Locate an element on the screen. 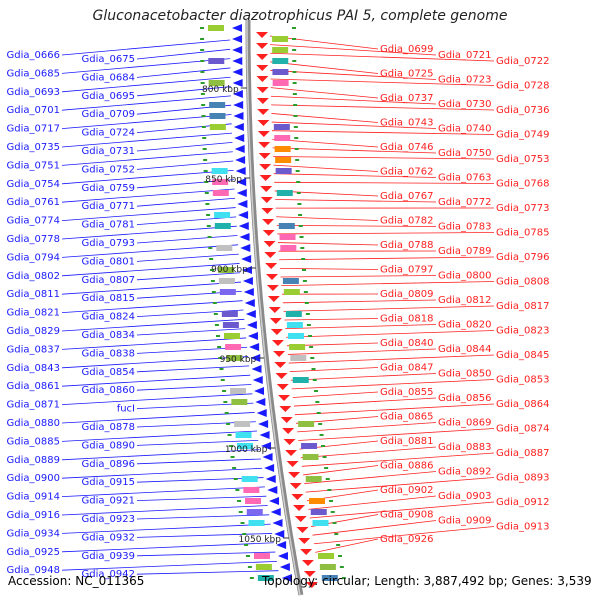 This screenshot has width=600, height=600. left-gene-label: Gdia_0878 is located at coordinates (108, 427).